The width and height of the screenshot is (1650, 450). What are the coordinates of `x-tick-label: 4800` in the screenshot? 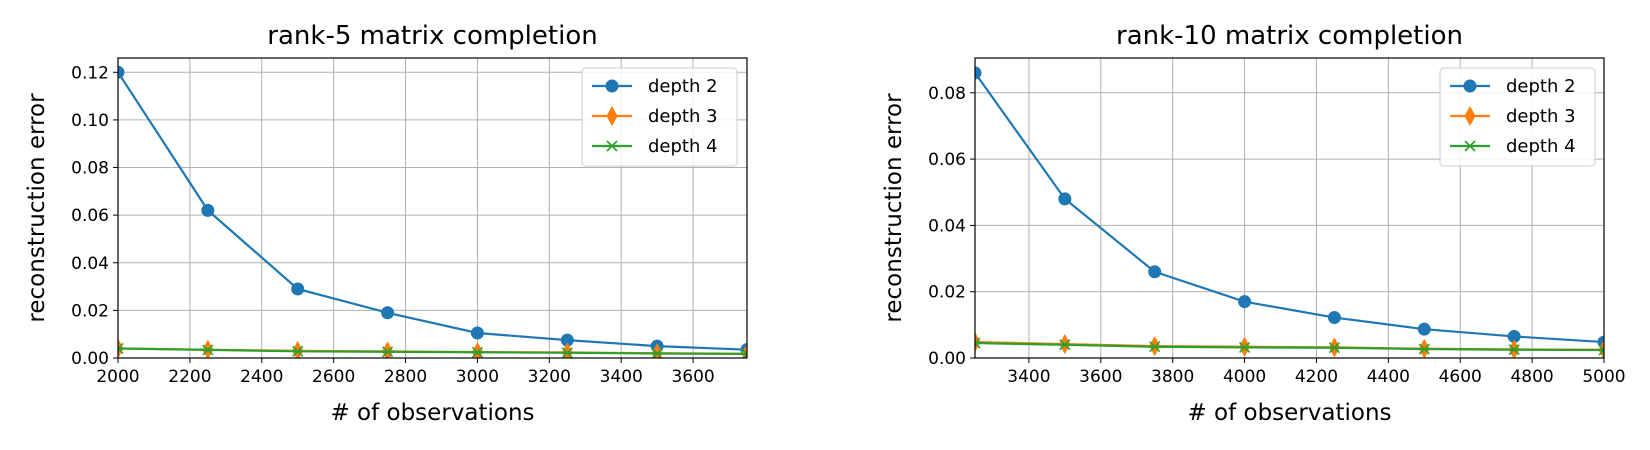 It's located at (1531, 377).